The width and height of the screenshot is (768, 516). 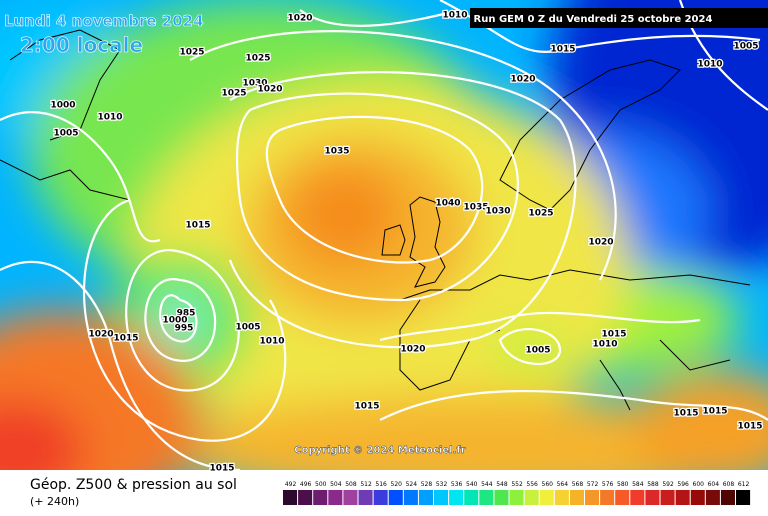 I want to click on scale-label: 612, so click(x=744, y=484).